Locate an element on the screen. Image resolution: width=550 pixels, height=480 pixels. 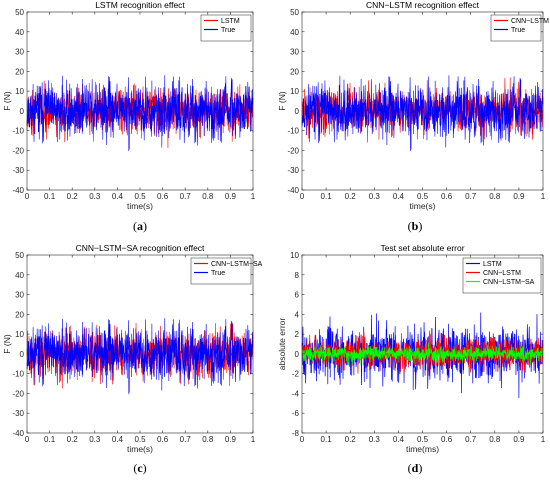
panel-letter-b: (b) is located at coordinates (415, 226).